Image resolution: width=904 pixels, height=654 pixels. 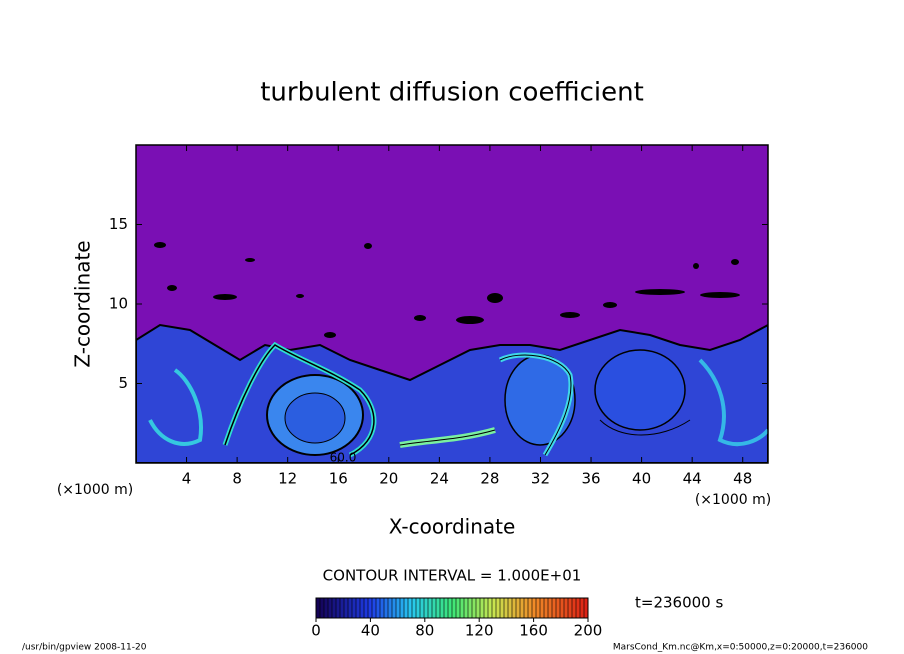 I want to click on colorbar-tick-label: 120, so click(x=479, y=631).